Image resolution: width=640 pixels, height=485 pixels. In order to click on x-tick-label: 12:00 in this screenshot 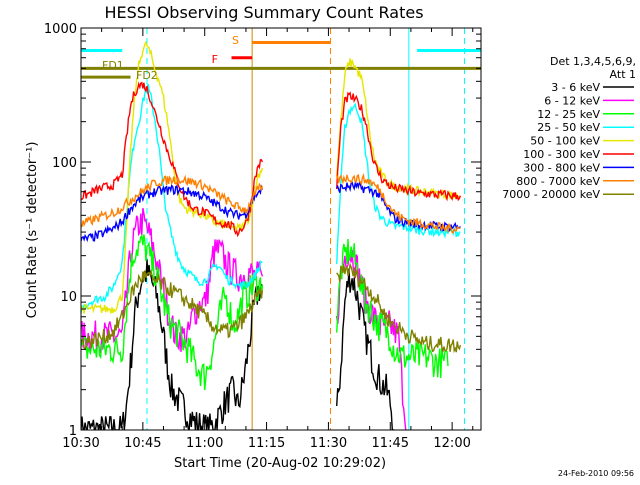, I will do `click(451, 443)`.